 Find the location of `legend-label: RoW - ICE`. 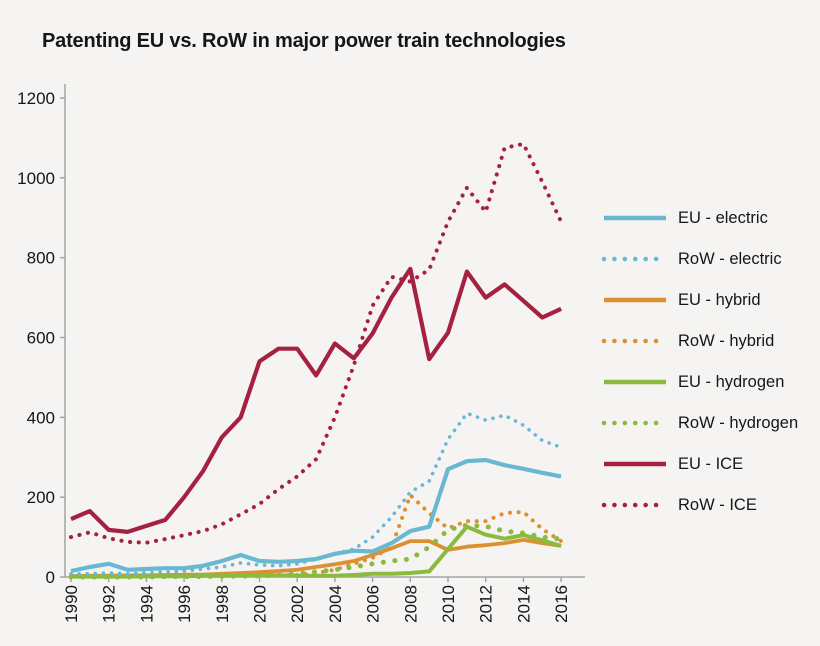

legend-label: RoW - ICE is located at coordinates (717, 504).